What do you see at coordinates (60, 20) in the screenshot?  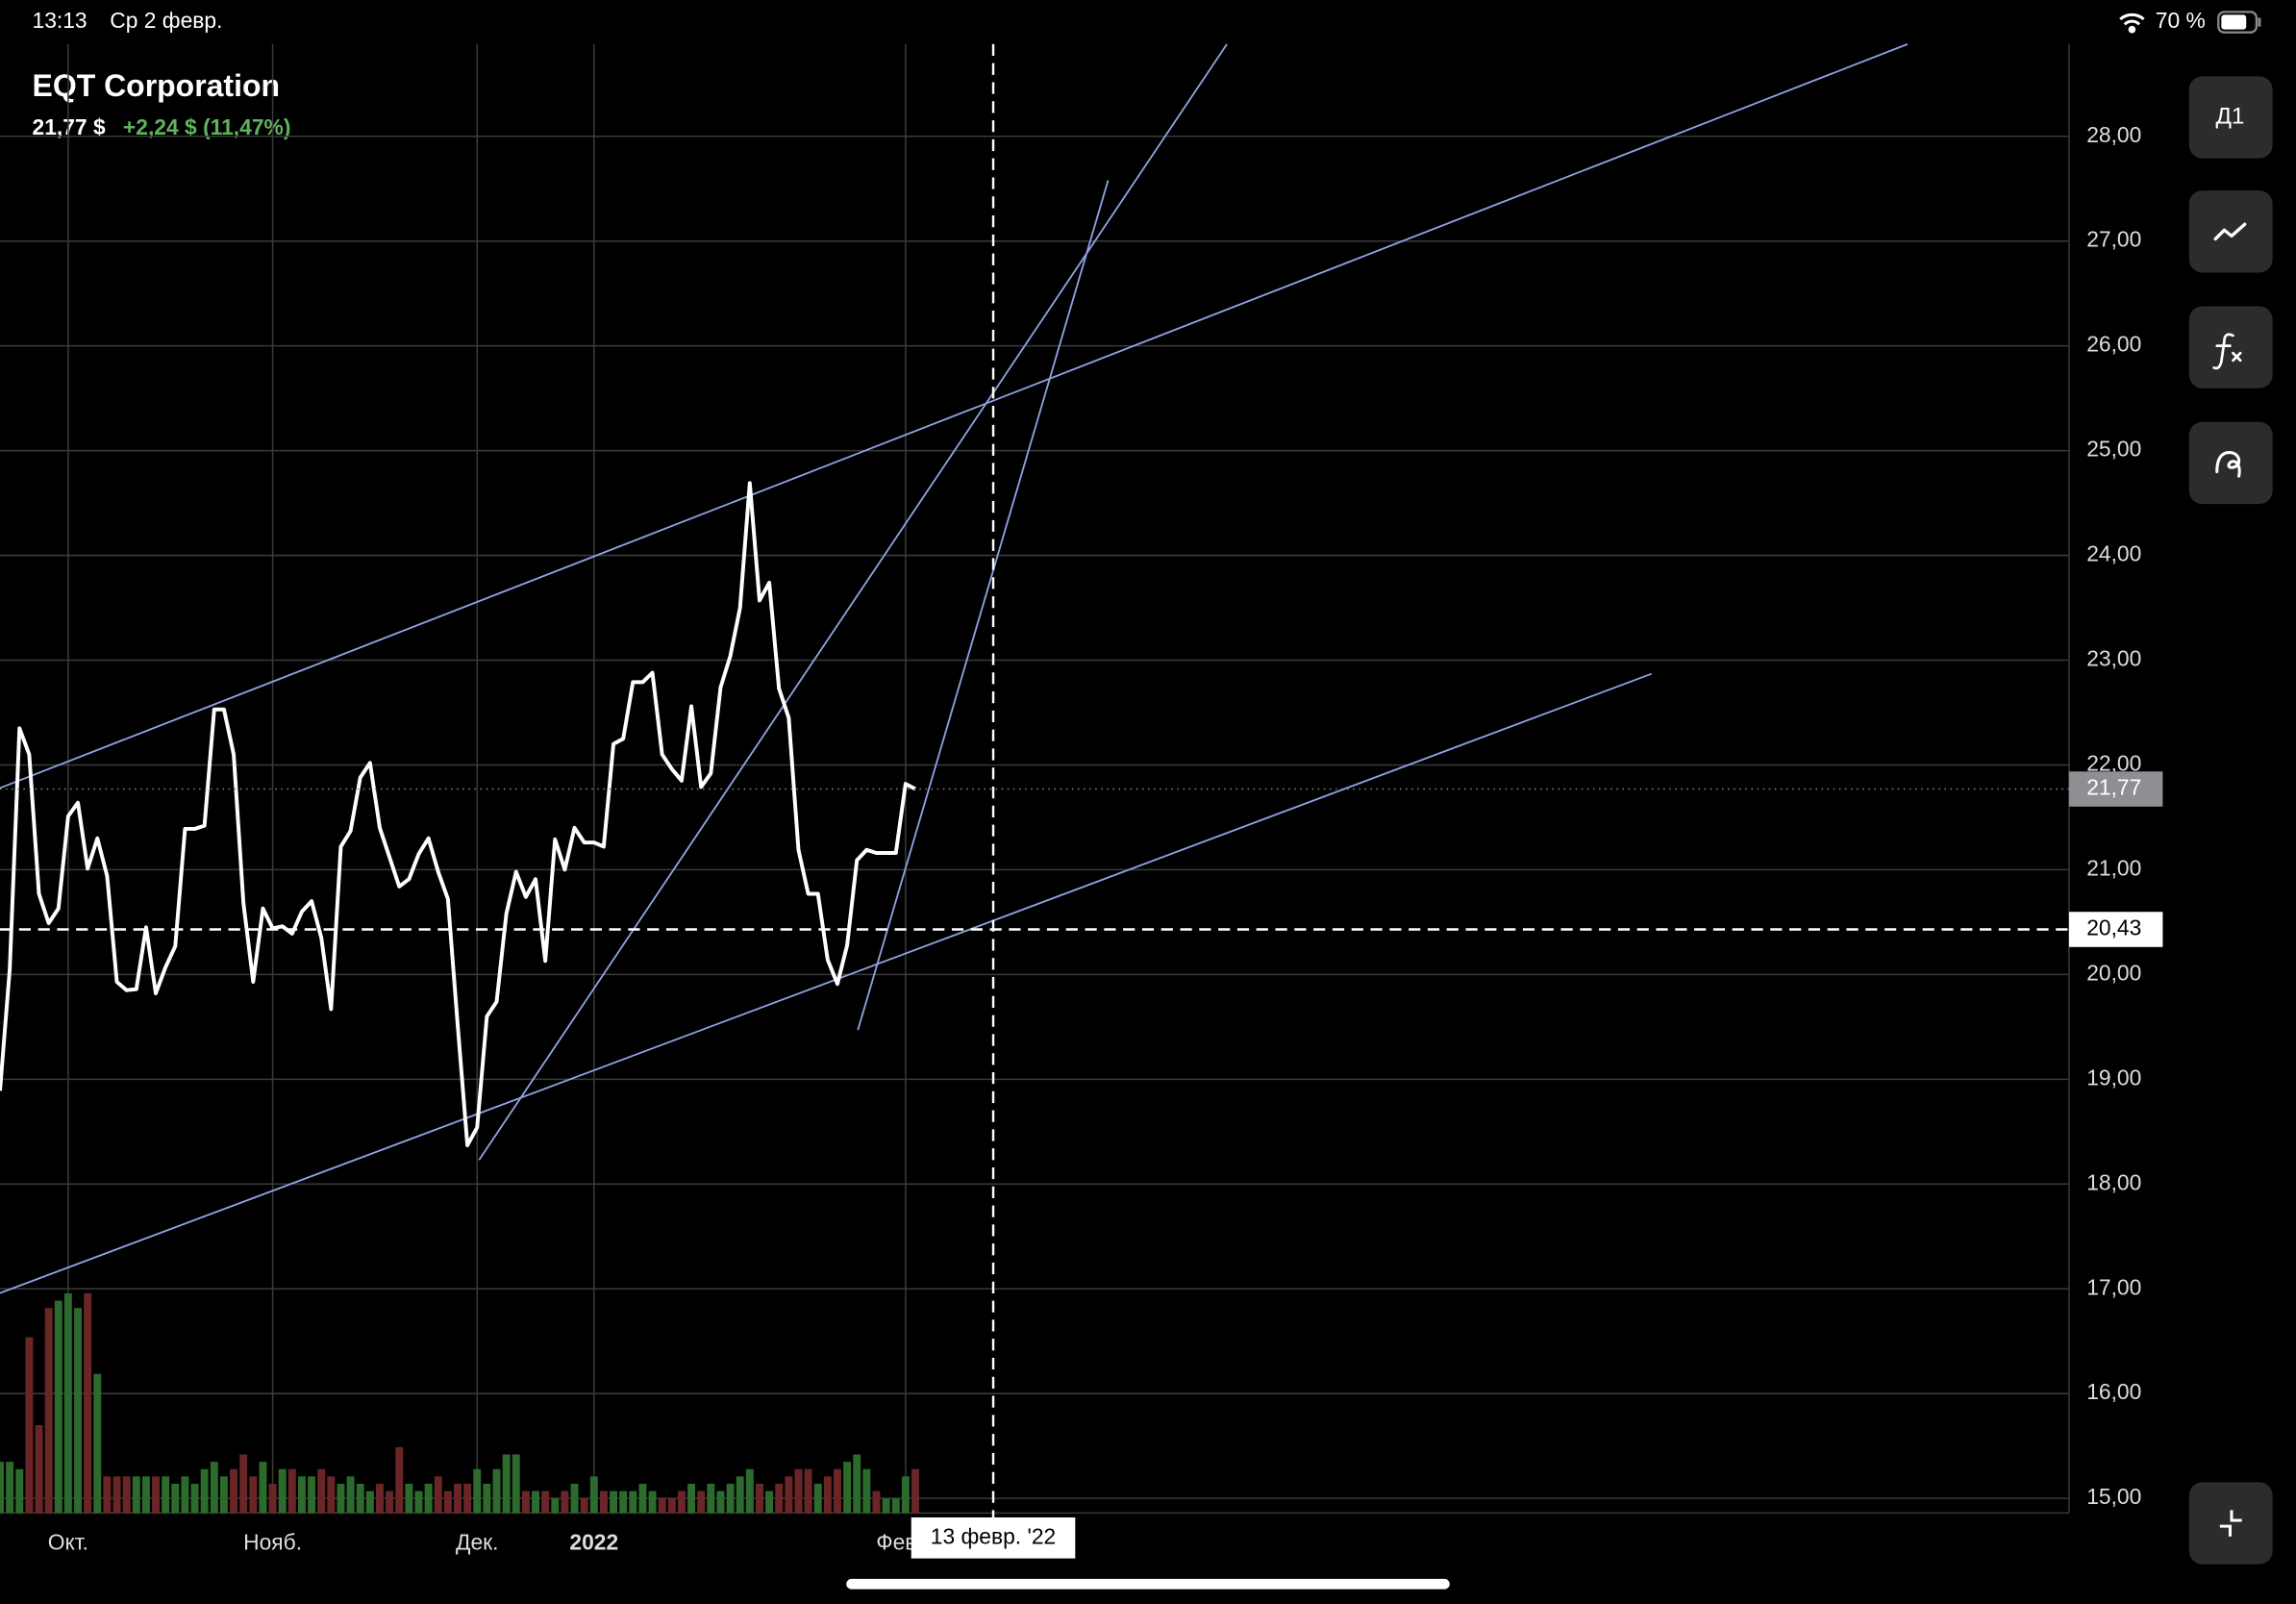 I see `status-time: 13:13` at bounding box center [60, 20].